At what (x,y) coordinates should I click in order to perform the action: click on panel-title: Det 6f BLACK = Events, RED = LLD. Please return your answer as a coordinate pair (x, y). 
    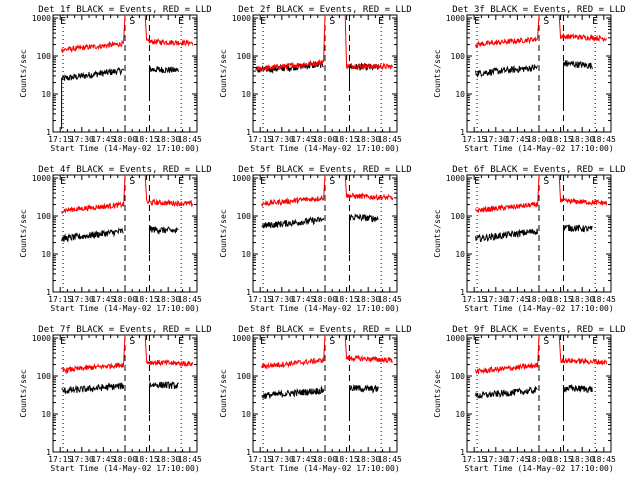
    Looking at the image, I should click on (538, 170).